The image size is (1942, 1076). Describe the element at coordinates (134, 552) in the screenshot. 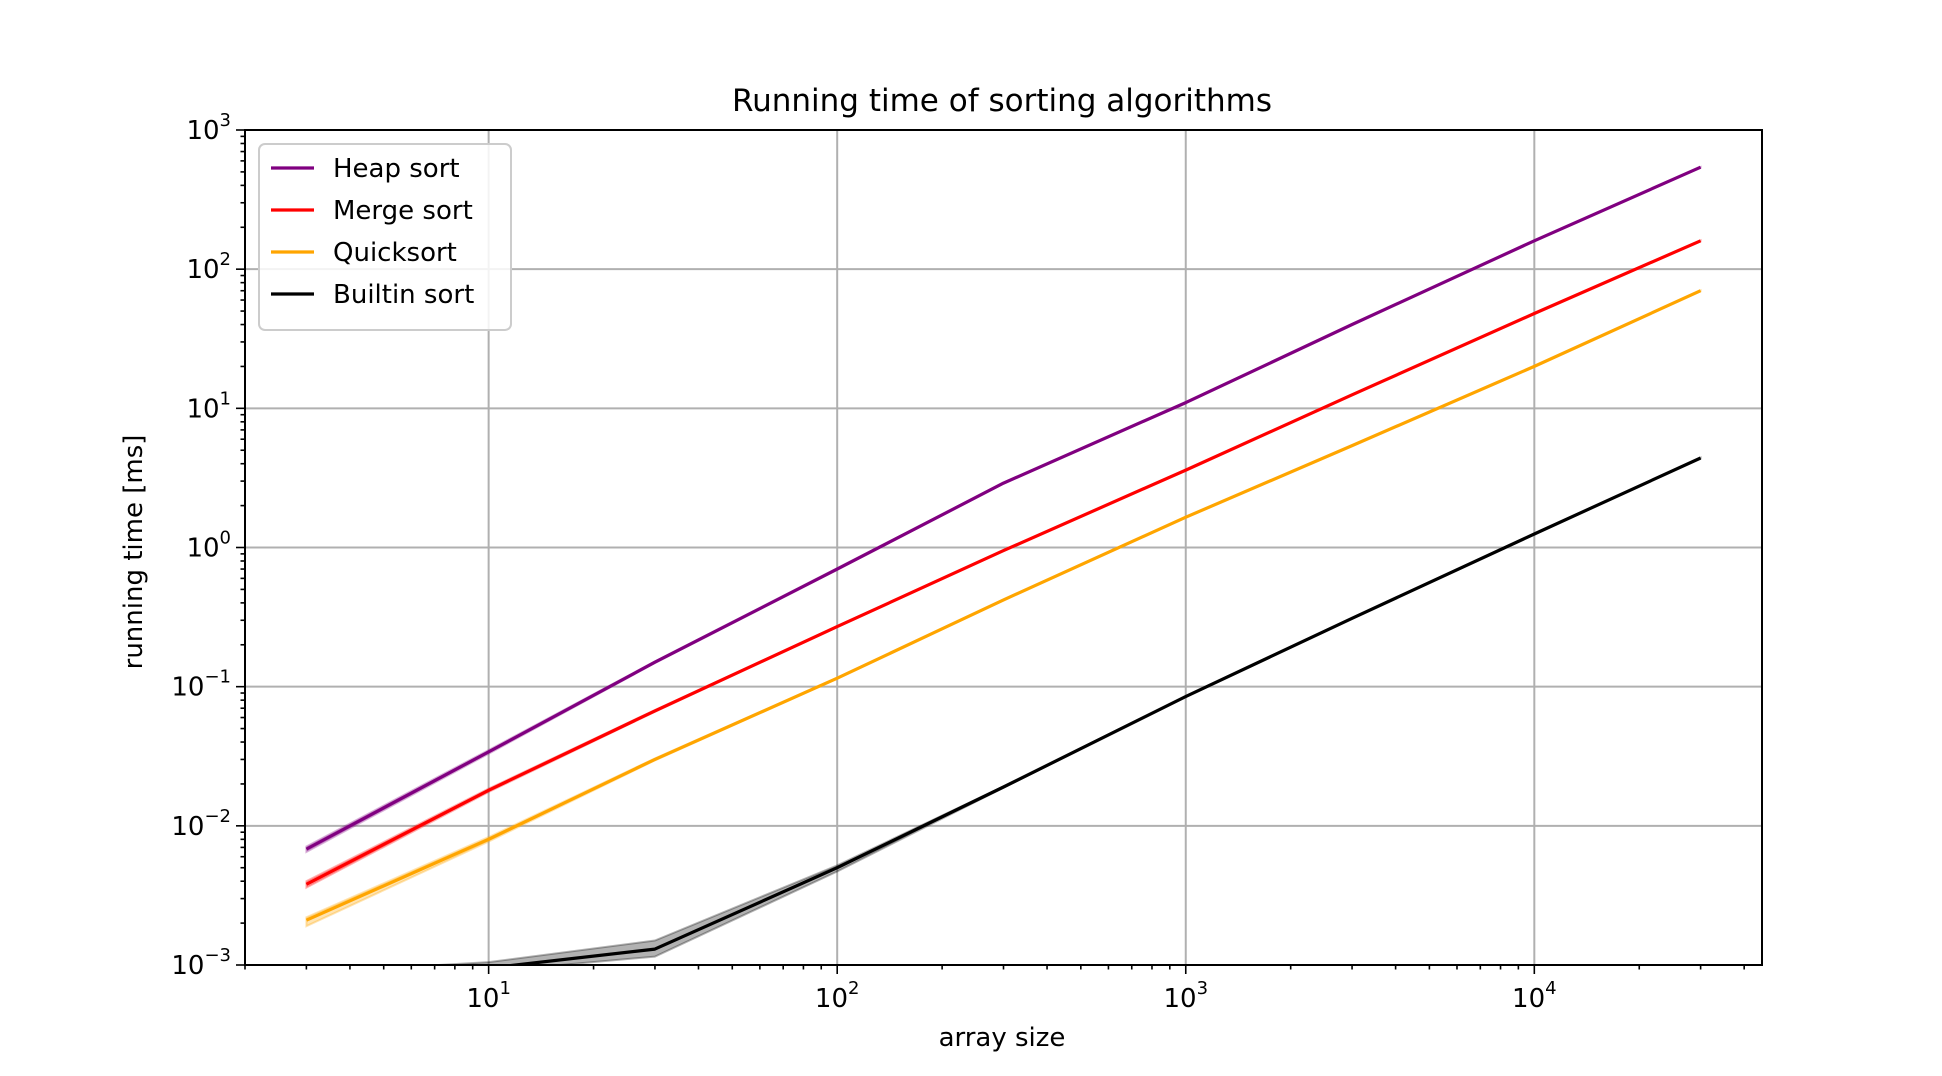

I see `y-axis-label: running time [ms]` at that location.